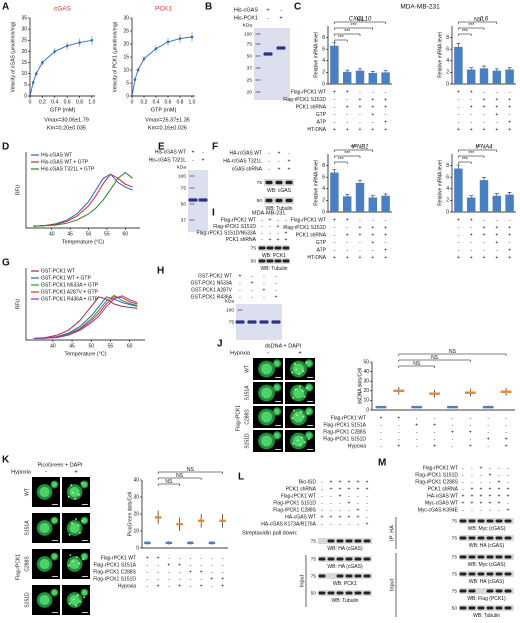 The width and height of the screenshot is (520, 623). What do you see at coordinates (247, 369) in the screenshot?
I see `row-label: WT` at bounding box center [247, 369].